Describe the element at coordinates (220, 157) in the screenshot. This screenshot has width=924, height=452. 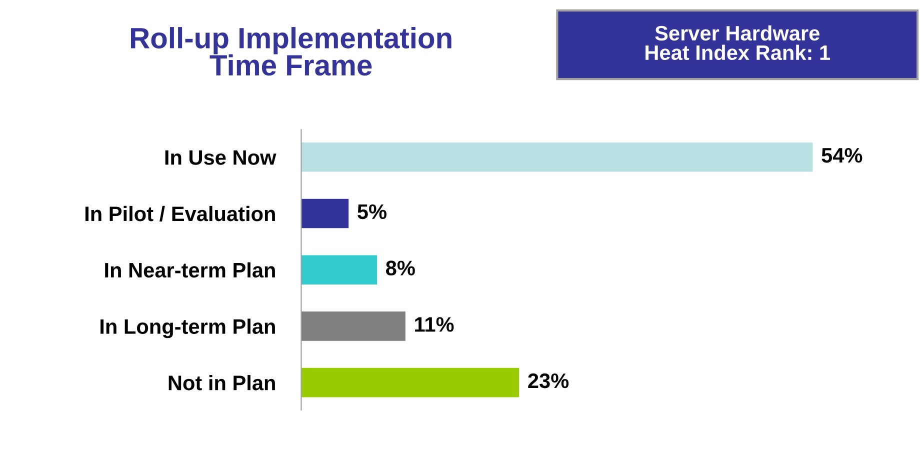
I see `y-tick-label: In Use Now` at that location.